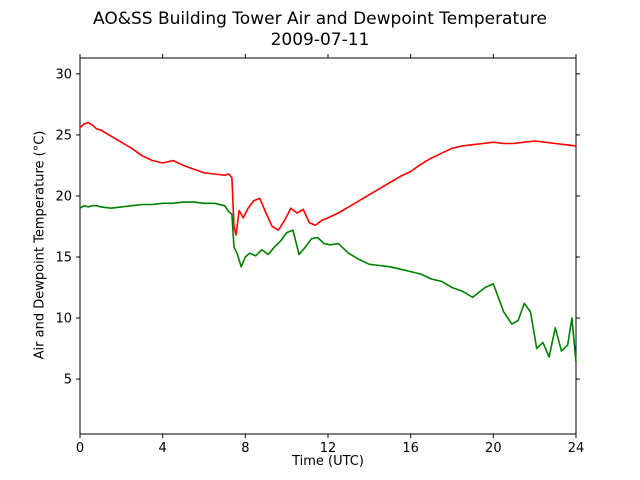  I want to click on x-tick-label: 16, so click(410, 448).